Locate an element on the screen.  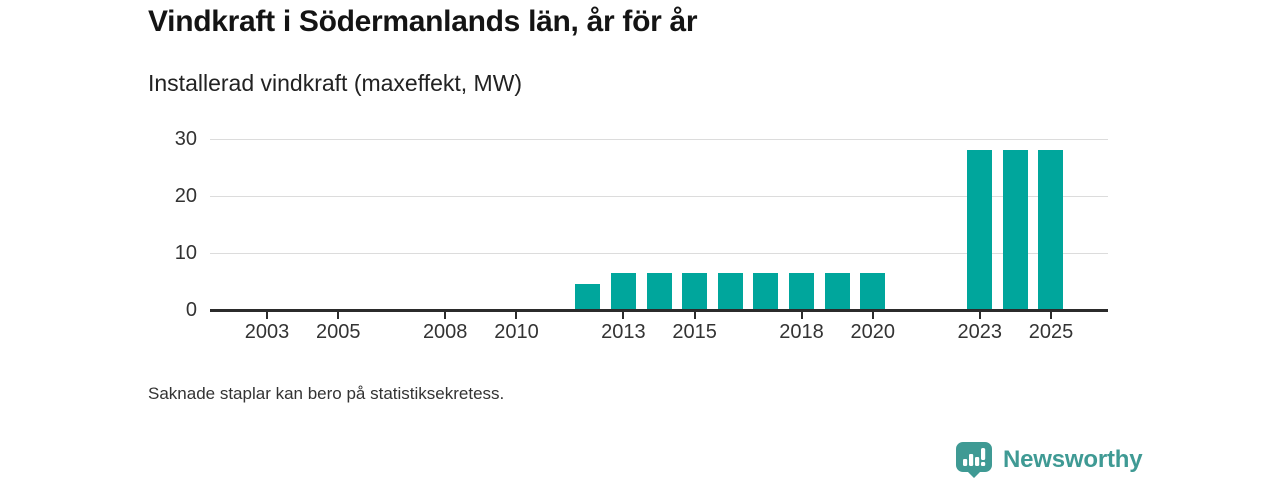
newsworthy-wordmark: Newsworthy is located at coordinates (1073, 459).